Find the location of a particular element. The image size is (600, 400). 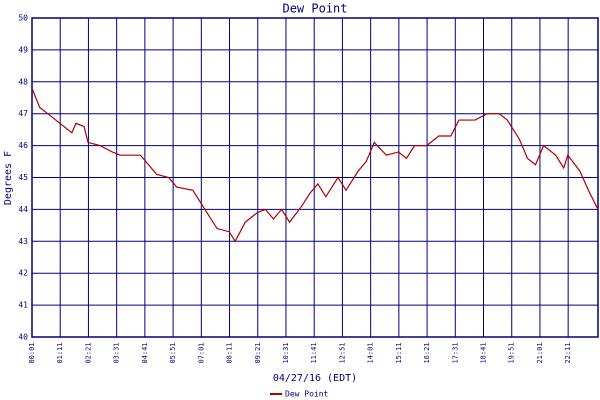

x-tick-label: 17:31 is located at coordinates (455, 352).